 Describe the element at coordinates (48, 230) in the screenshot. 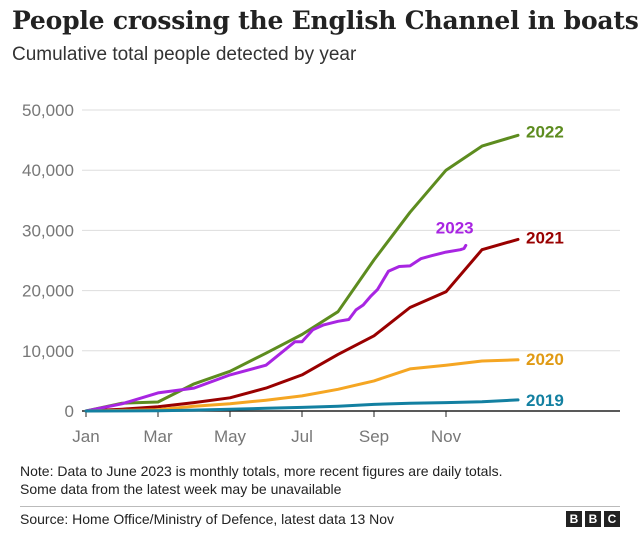

I see `y-tick-label: 30,000` at that location.